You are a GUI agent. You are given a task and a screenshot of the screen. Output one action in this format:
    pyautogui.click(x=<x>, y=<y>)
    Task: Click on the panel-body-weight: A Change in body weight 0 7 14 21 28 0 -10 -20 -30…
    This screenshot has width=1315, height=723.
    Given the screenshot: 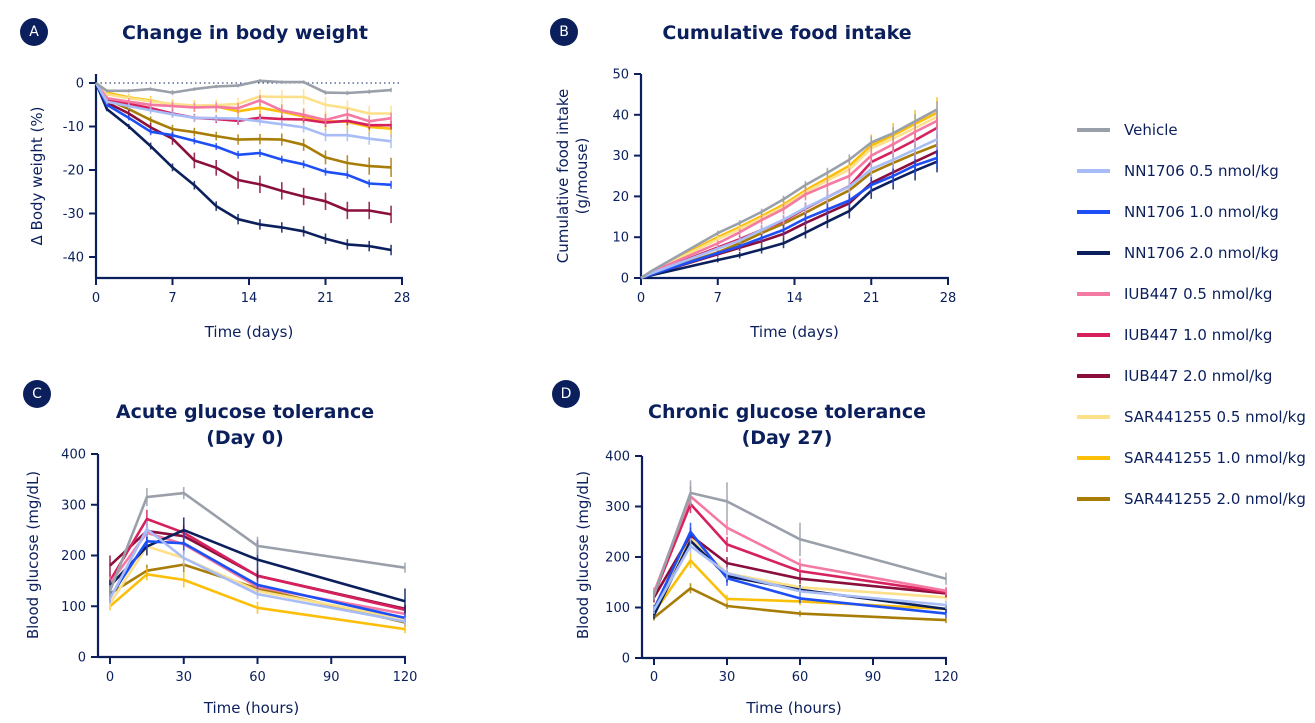 What is the action you would take?
    pyautogui.click(x=215, y=179)
    